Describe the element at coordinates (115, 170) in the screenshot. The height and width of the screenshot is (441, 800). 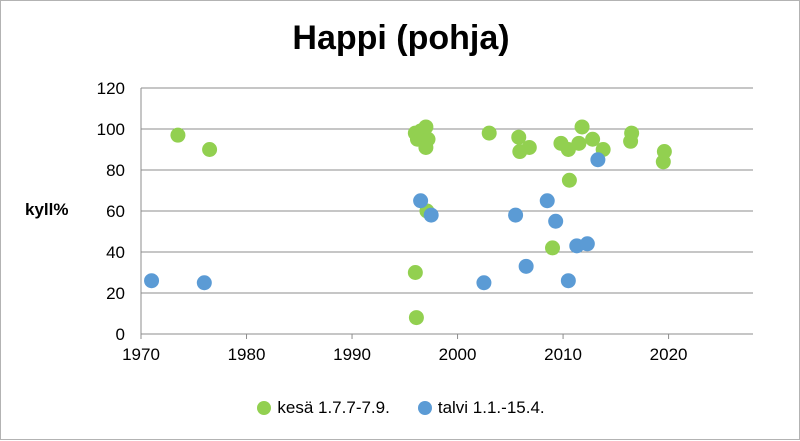
I see `y-tick-label: 80` at that location.